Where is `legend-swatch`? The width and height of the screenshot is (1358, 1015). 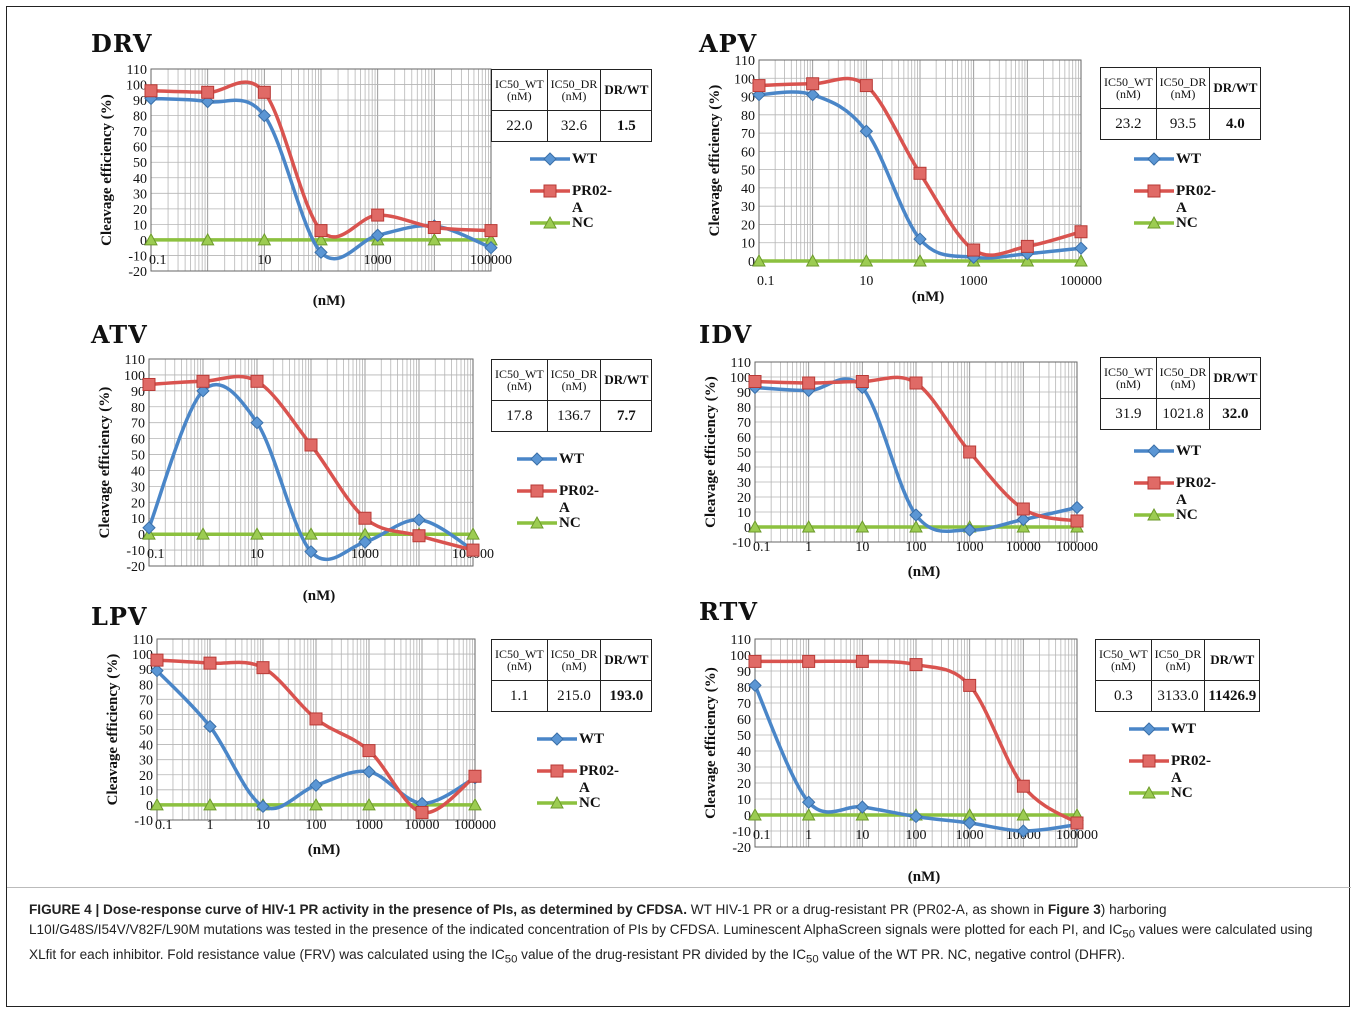
legend-swatch is located at coordinates (550, 222).